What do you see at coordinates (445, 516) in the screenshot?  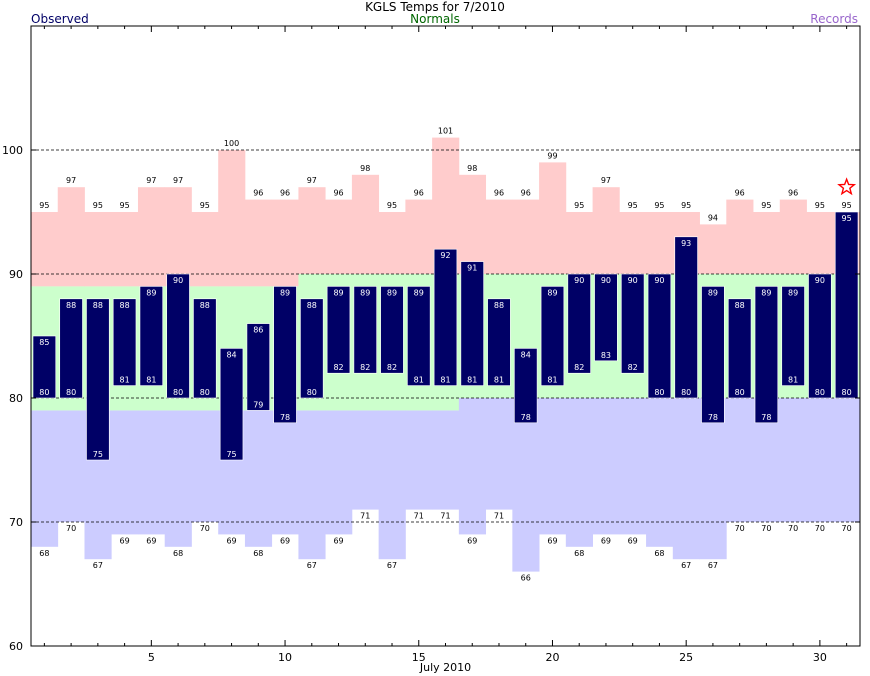 I see `record-low-label: 71` at bounding box center [445, 516].